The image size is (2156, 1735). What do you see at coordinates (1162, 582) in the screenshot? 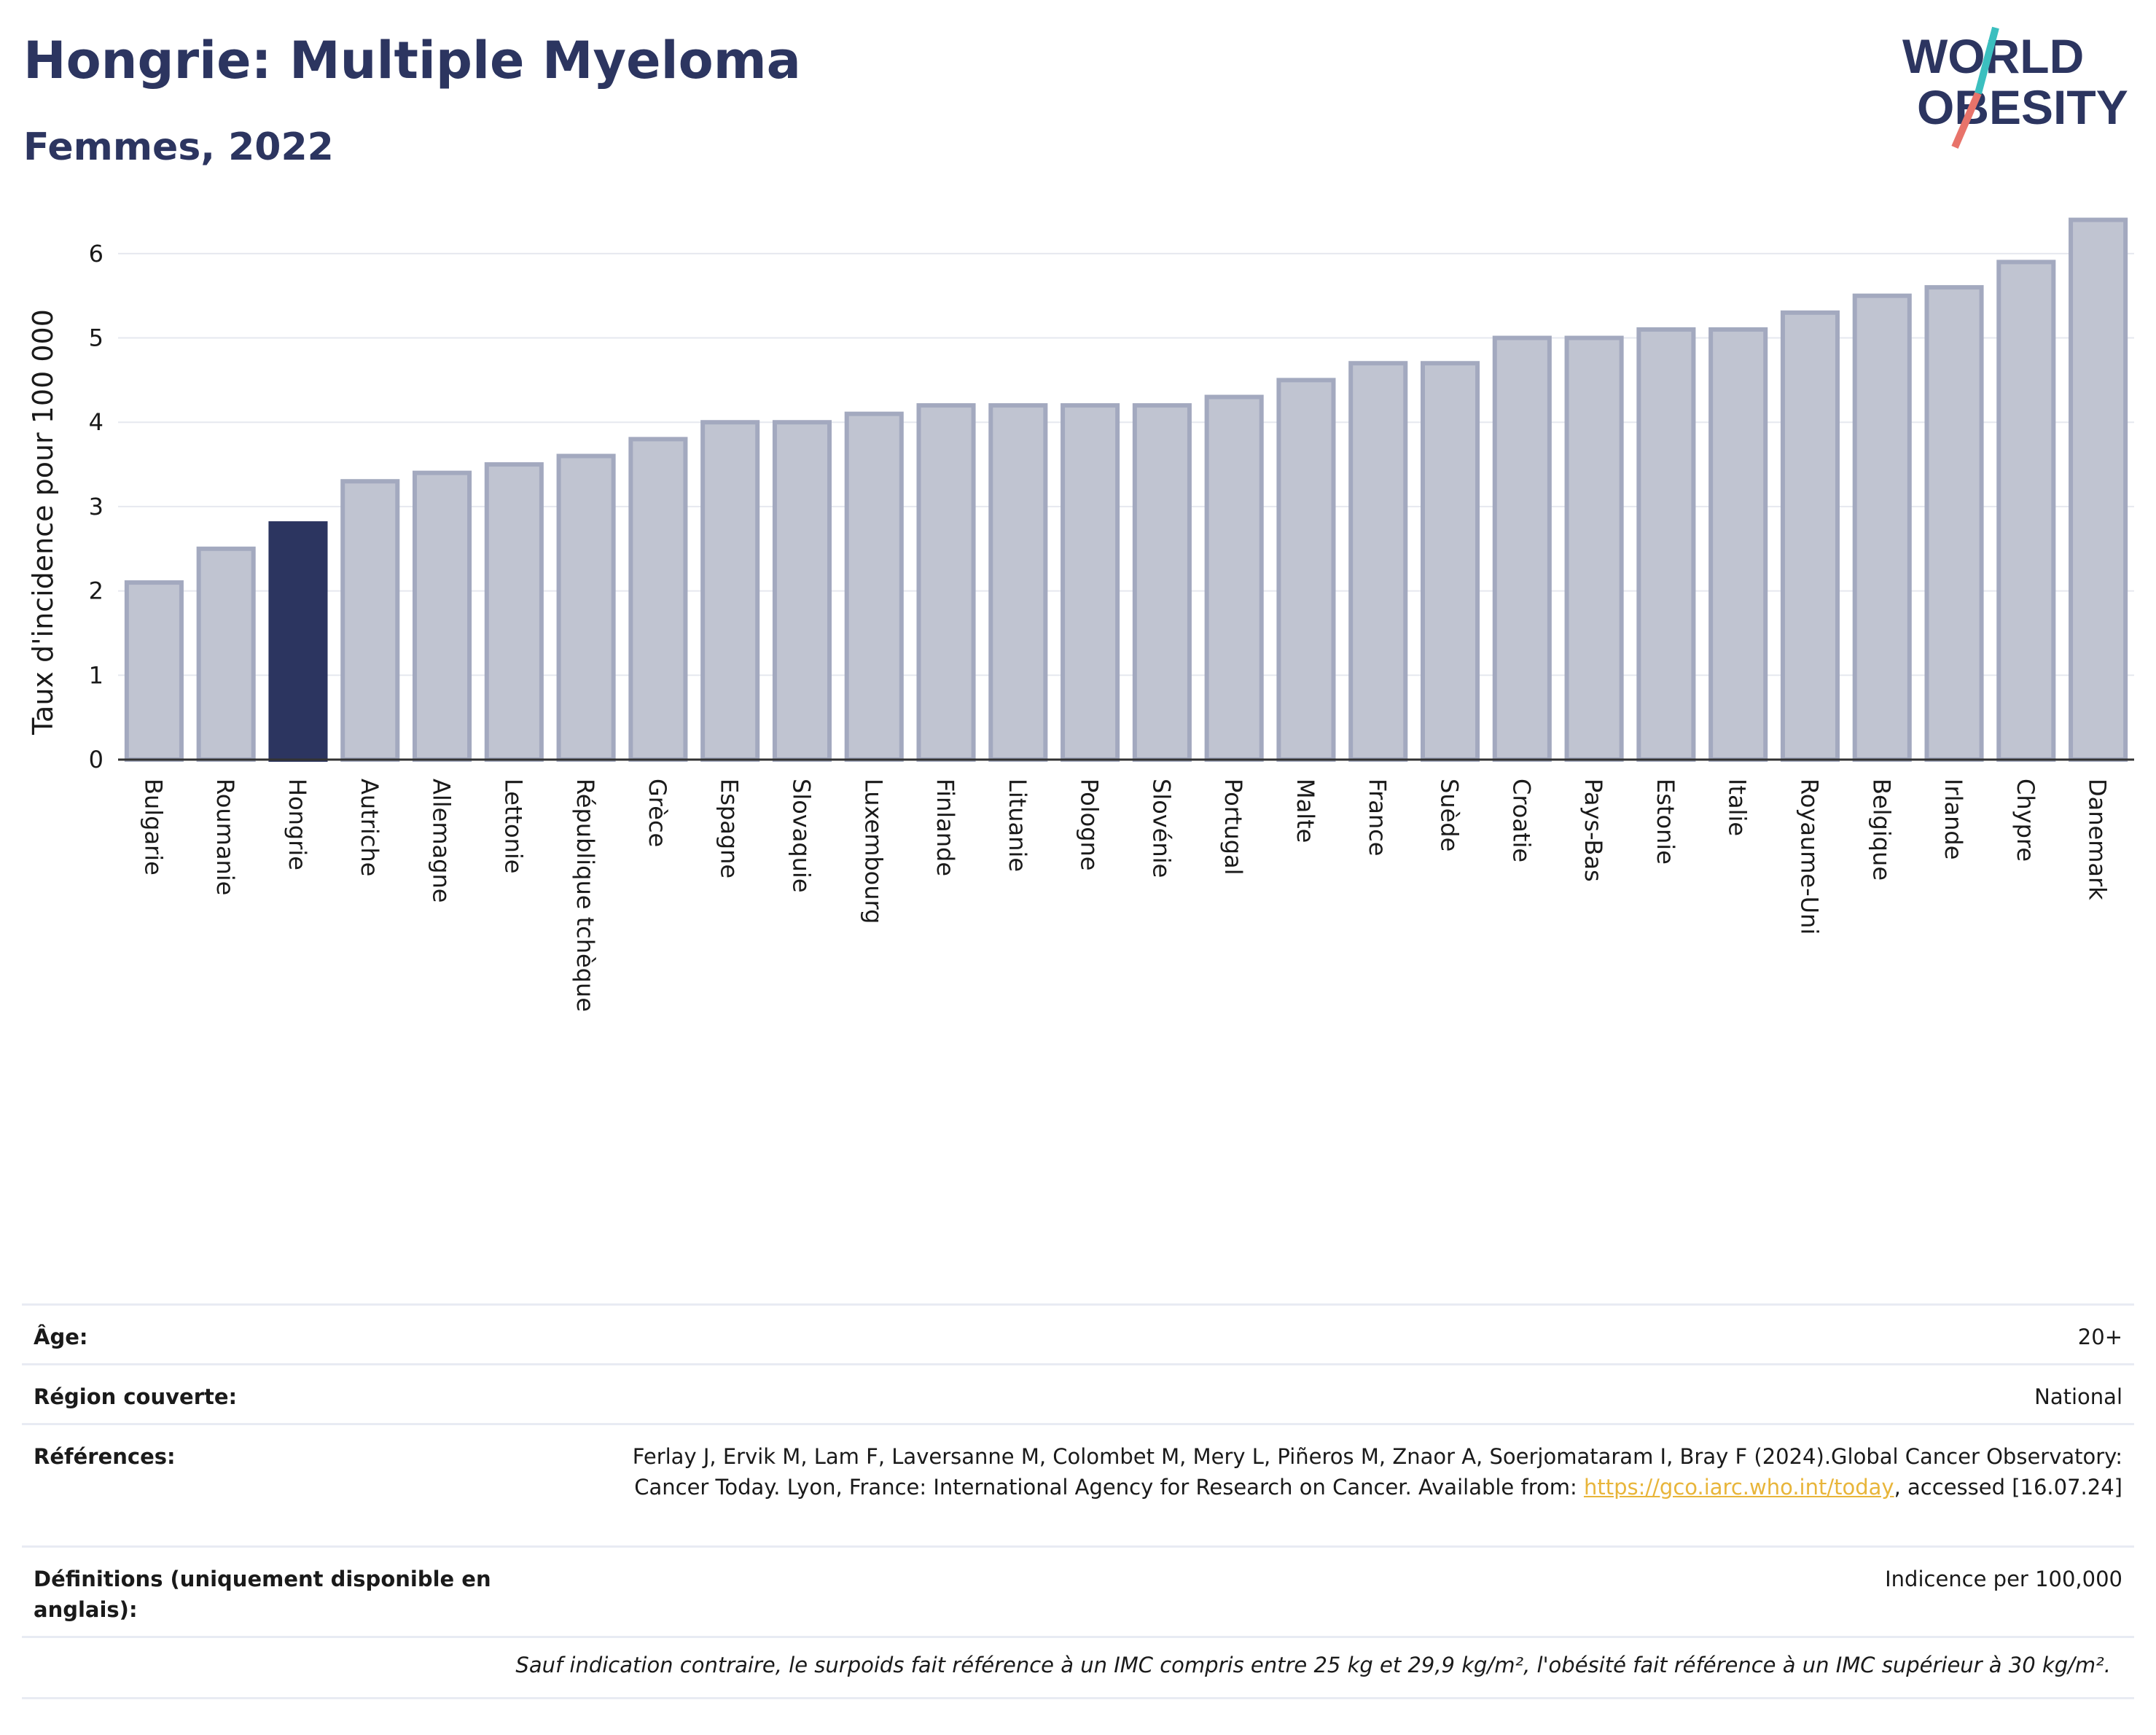
I see `bar-slov-nie` at bounding box center [1162, 582].